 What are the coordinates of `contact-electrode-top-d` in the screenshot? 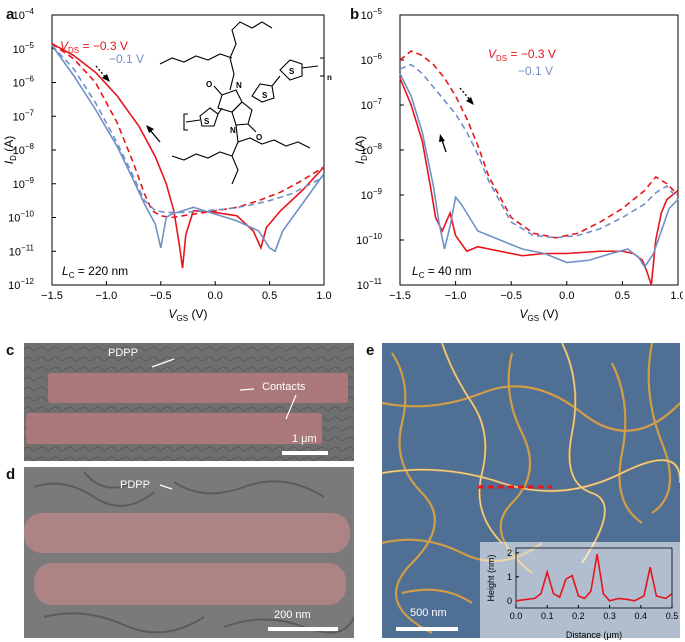 It's located at (187, 533).